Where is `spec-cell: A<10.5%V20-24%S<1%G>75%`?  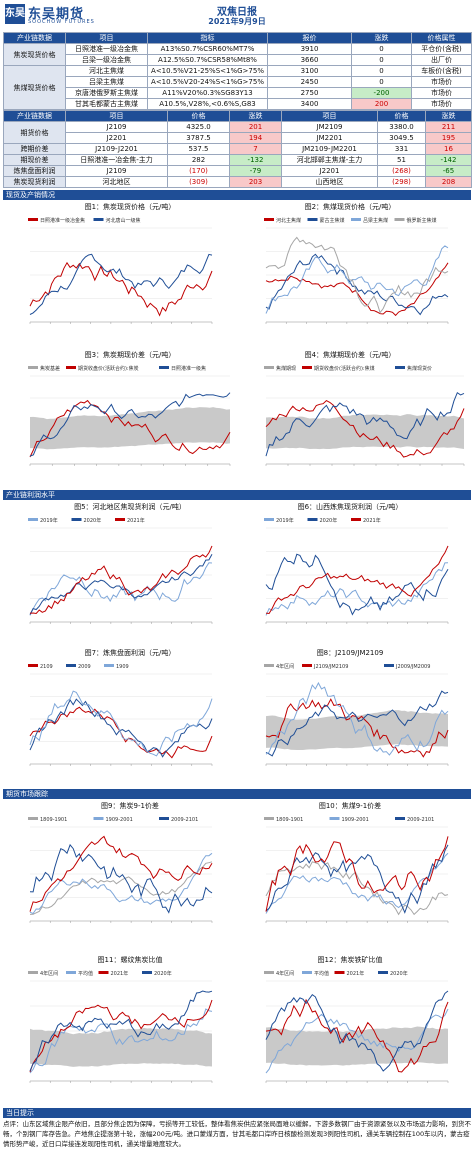 spec-cell: A<10.5%V20-24%S<1%G>75% is located at coordinates (207, 82).